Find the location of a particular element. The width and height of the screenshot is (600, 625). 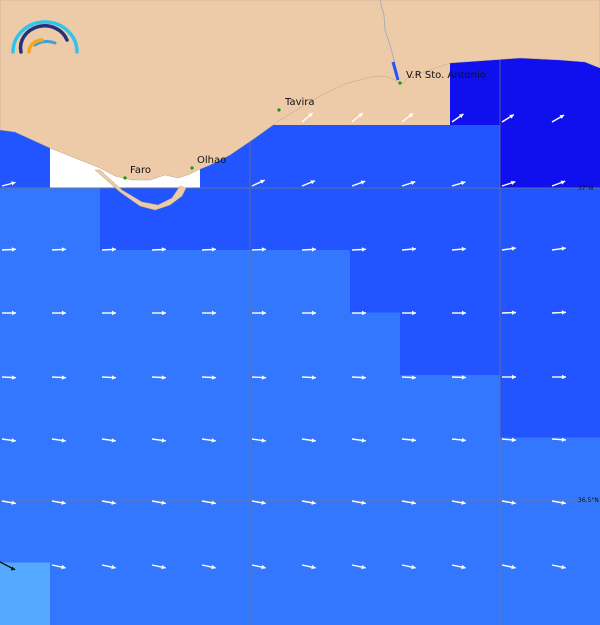

city-tavira: Tavira is located at coordinates (296, 104).